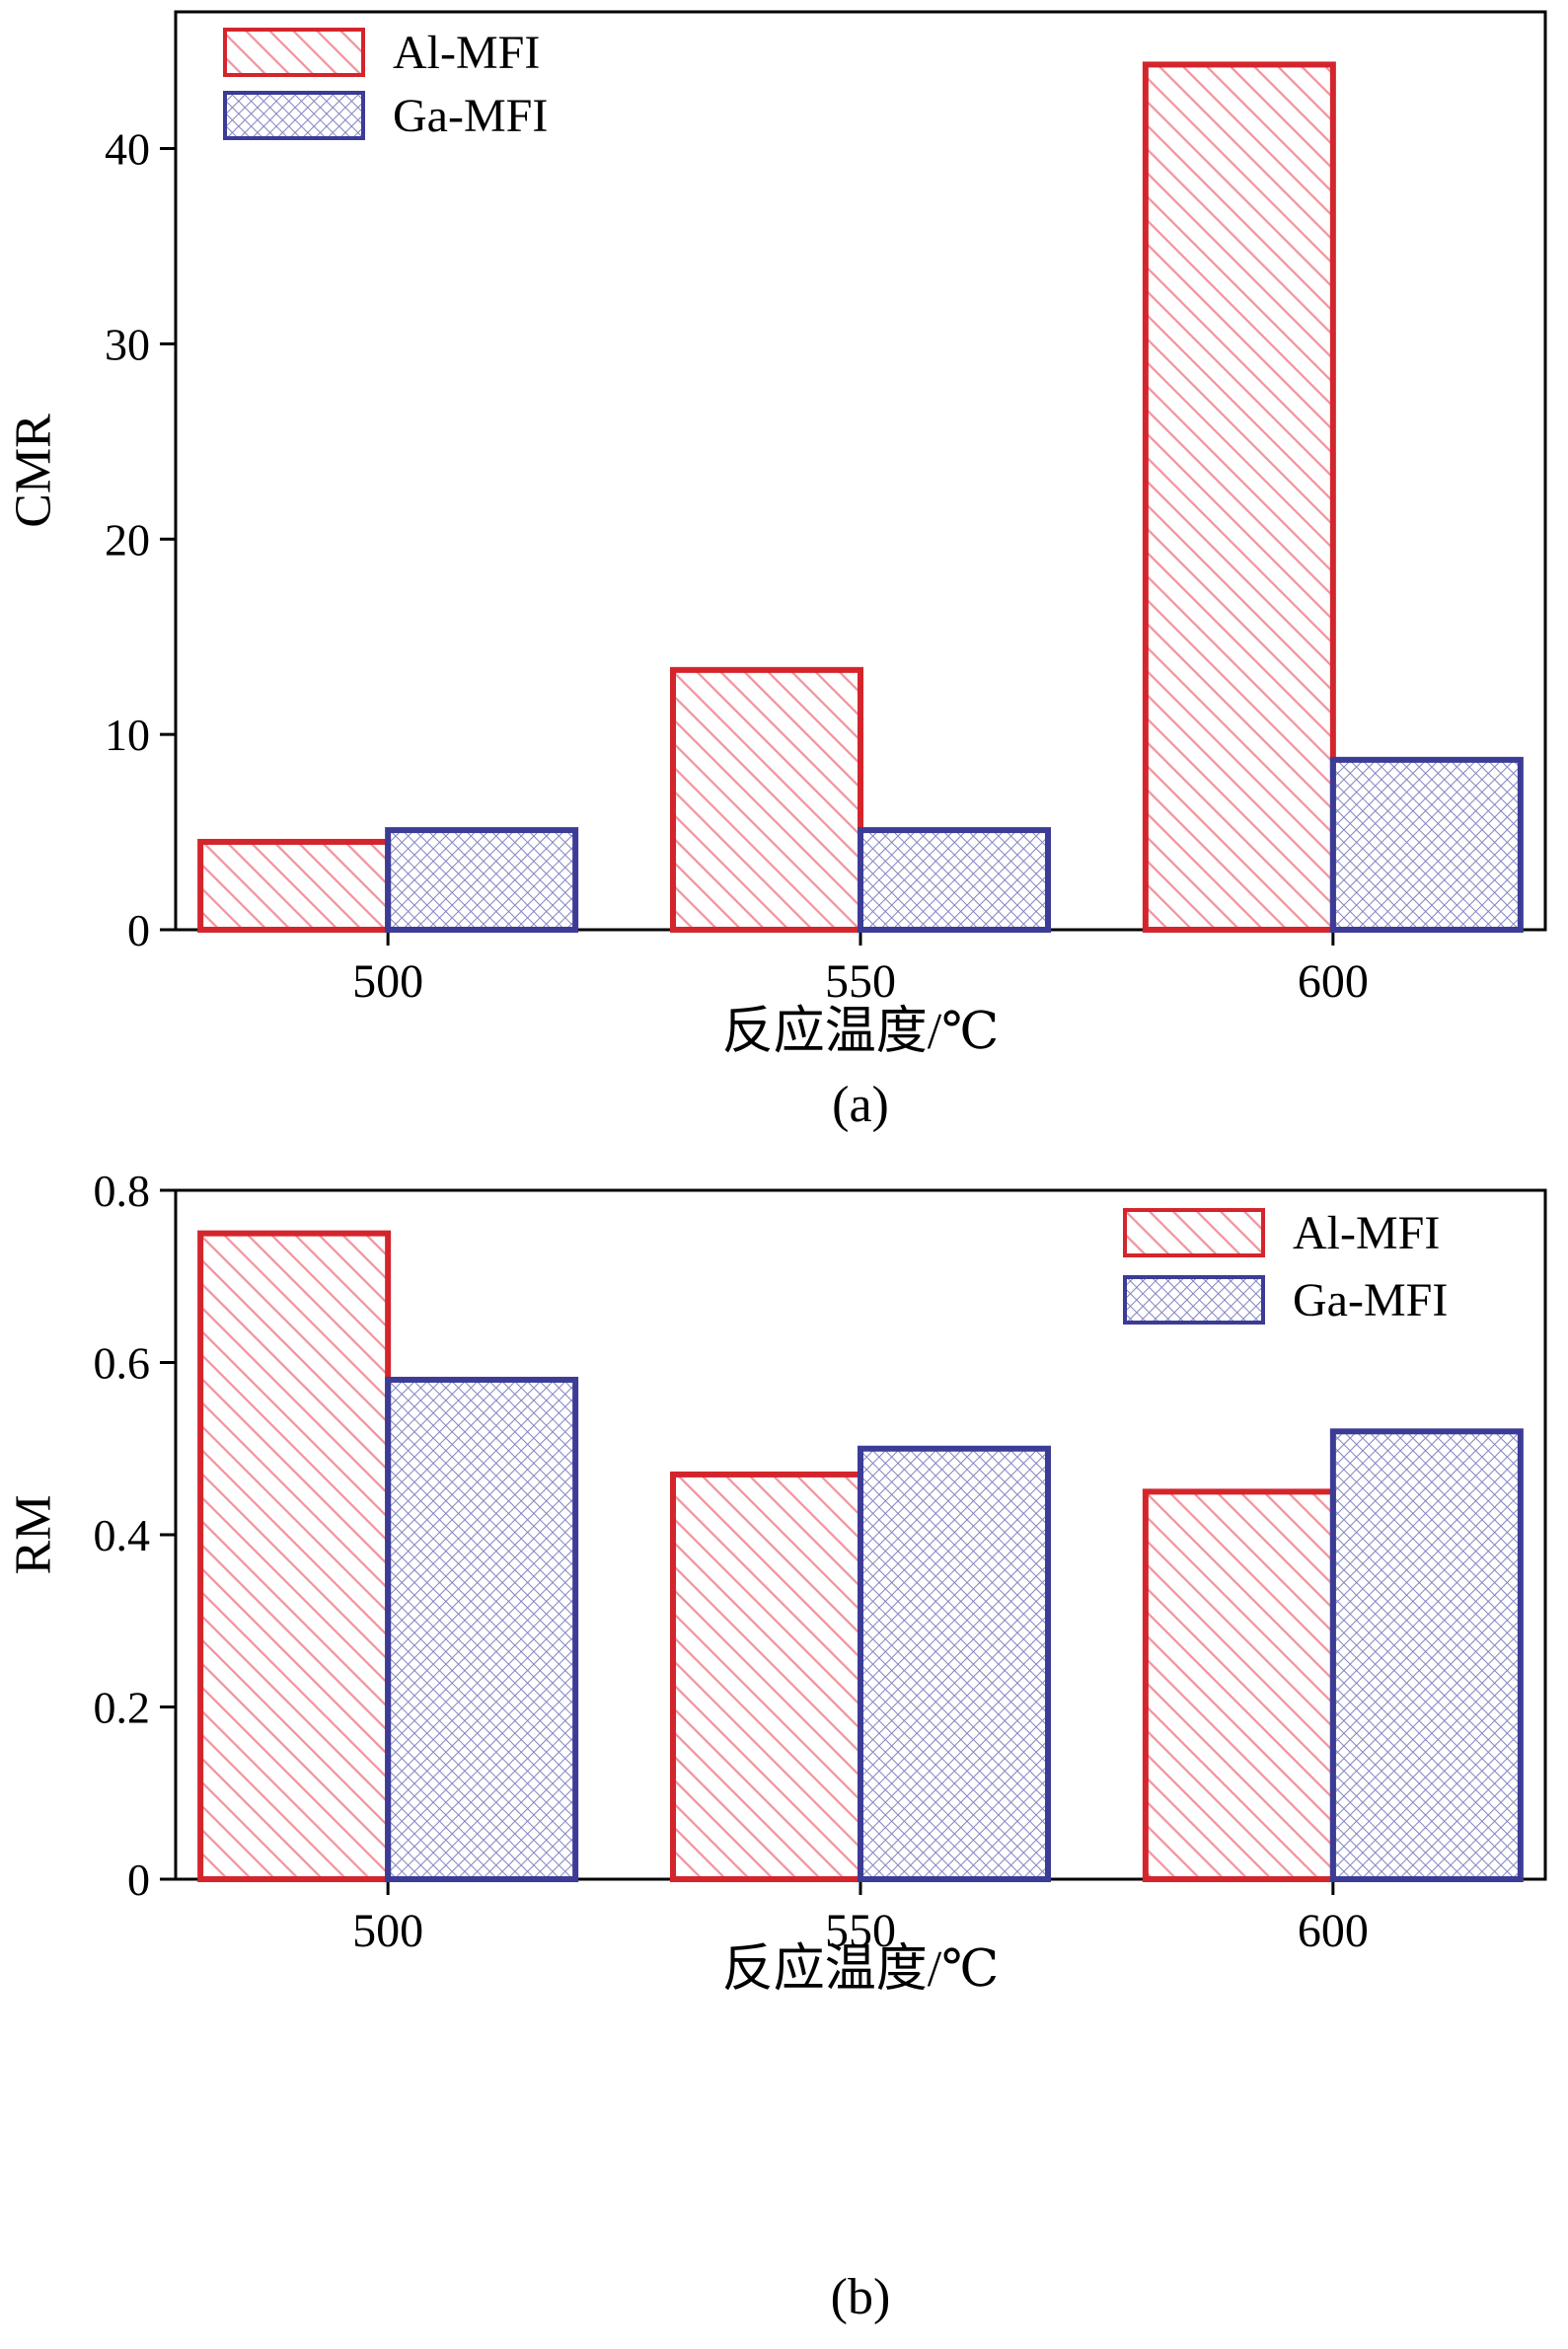 This screenshot has height=2349, width=1568. I want to click on y-tick-label: 0.8, so click(123, 1191).